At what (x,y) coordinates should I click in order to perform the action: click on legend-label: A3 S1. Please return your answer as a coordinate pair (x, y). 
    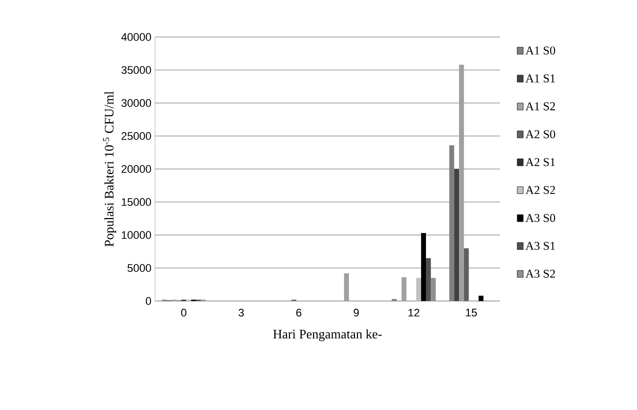
    Looking at the image, I should click on (540, 246).